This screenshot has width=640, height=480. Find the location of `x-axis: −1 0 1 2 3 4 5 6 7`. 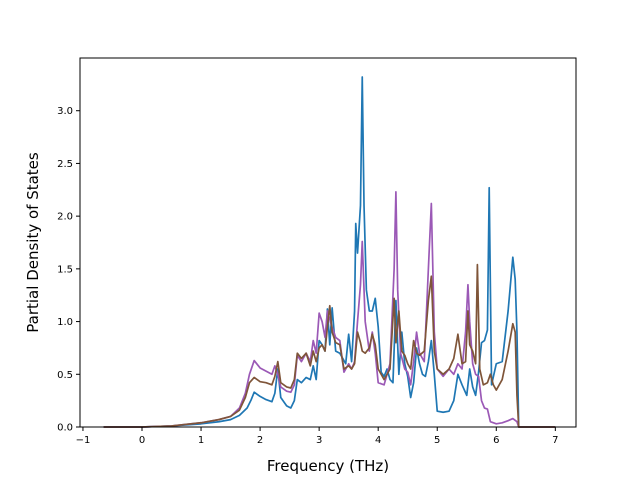

x-axis: −1 0 1 2 3 4 5 6 7 is located at coordinates (317, 436).